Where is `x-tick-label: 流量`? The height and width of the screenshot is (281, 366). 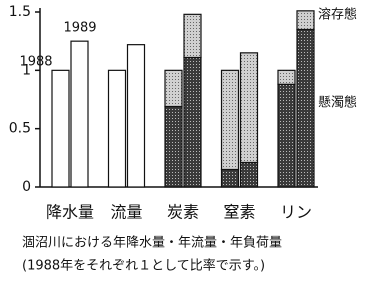 x-tick-label: 流量 is located at coordinates (126, 212).